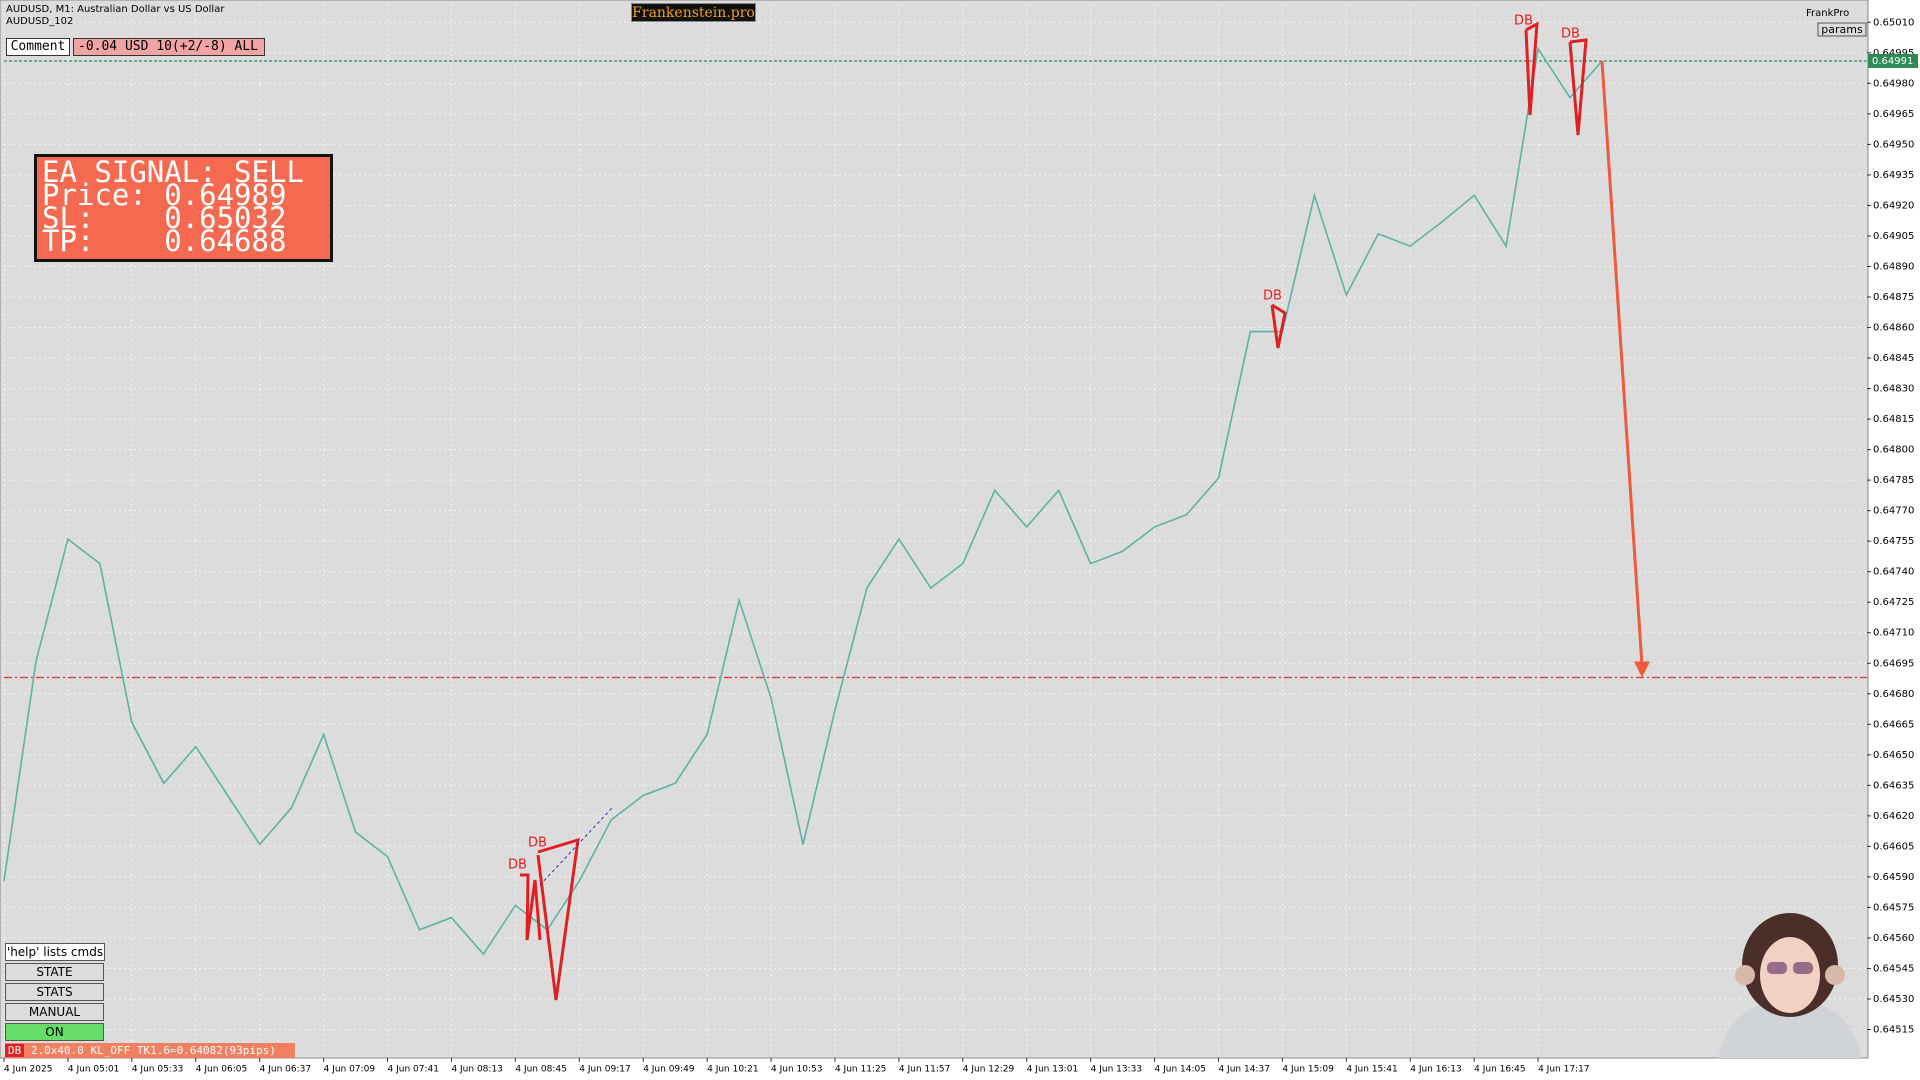 The height and width of the screenshot is (1080, 1920). What do you see at coordinates (1893, 907) in the screenshot?
I see `y-tick-label: 0.64575` at bounding box center [1893, 907].